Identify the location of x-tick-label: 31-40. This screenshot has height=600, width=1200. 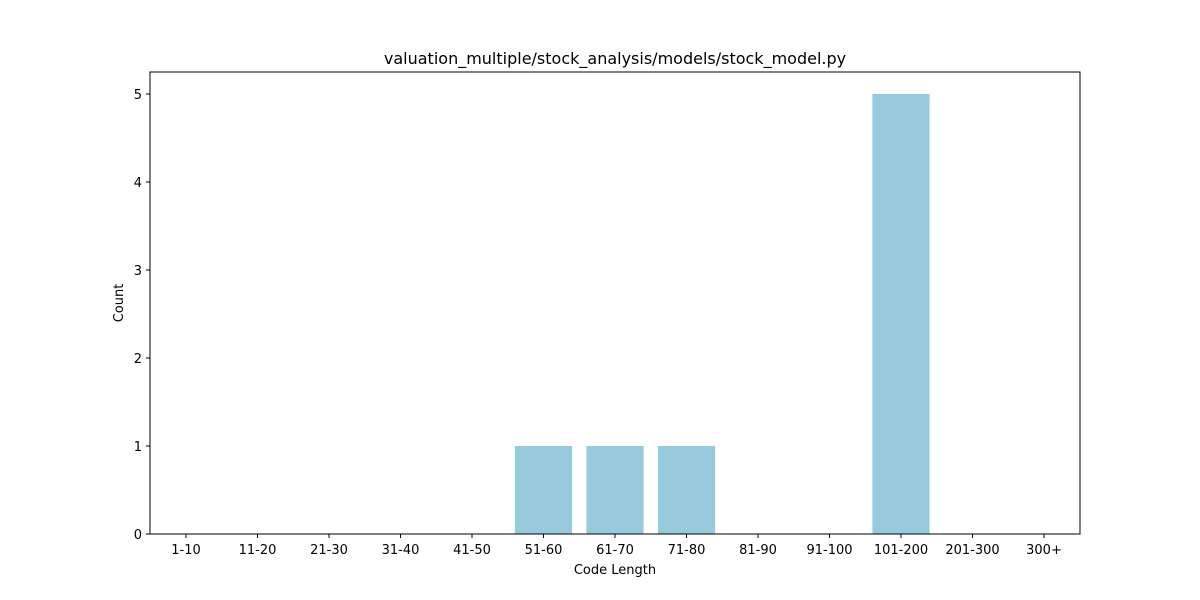
(401, 550).